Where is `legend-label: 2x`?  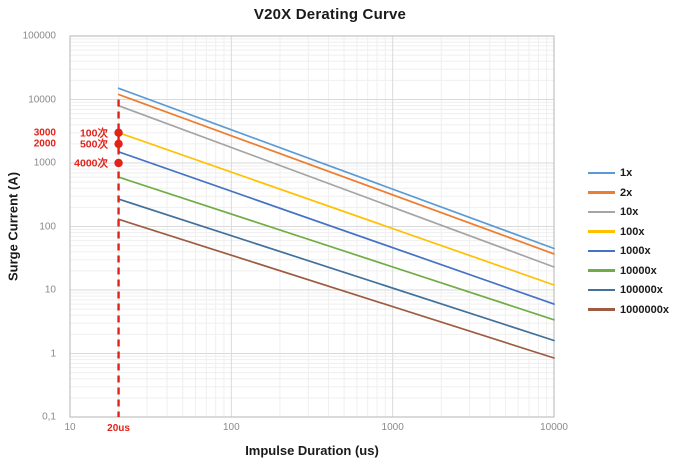
legend-label: 2x is located at coordinates (626, 192).